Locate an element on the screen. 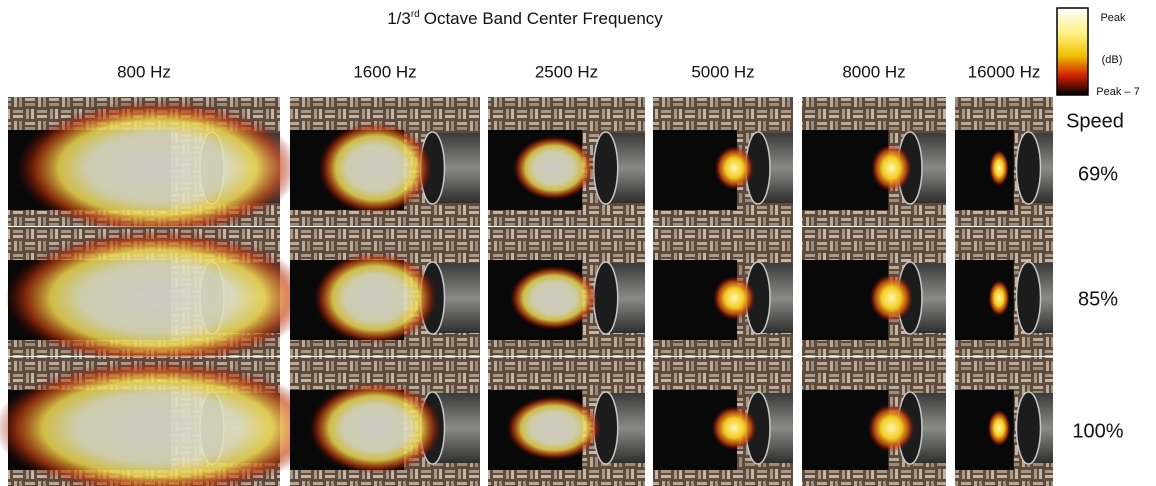 This screenshot has height=486, width=1156. colorbar is located at coordinates (1072, 51).